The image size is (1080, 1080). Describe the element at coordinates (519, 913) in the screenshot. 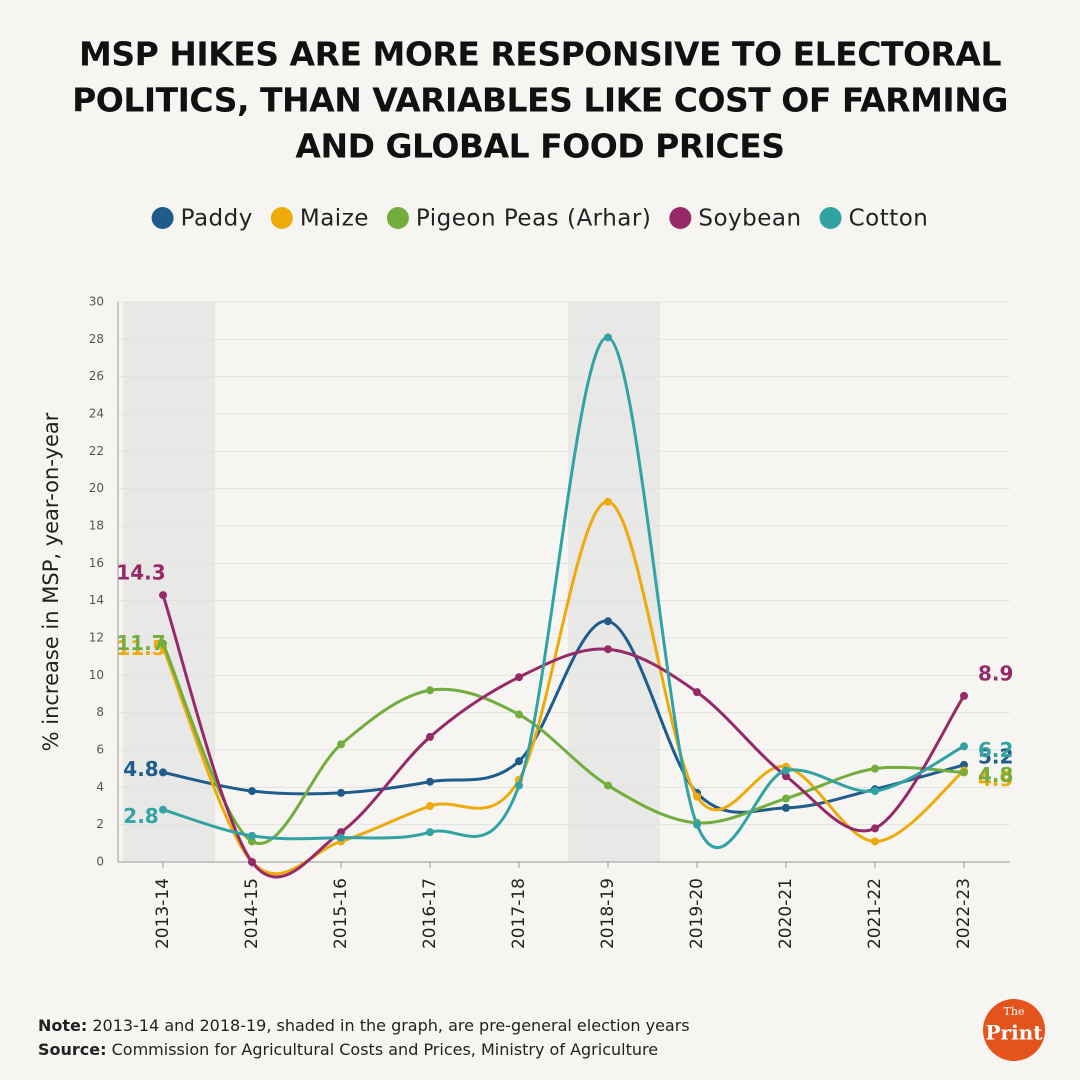

I see `x-tick-label: 2017-18` at that location.